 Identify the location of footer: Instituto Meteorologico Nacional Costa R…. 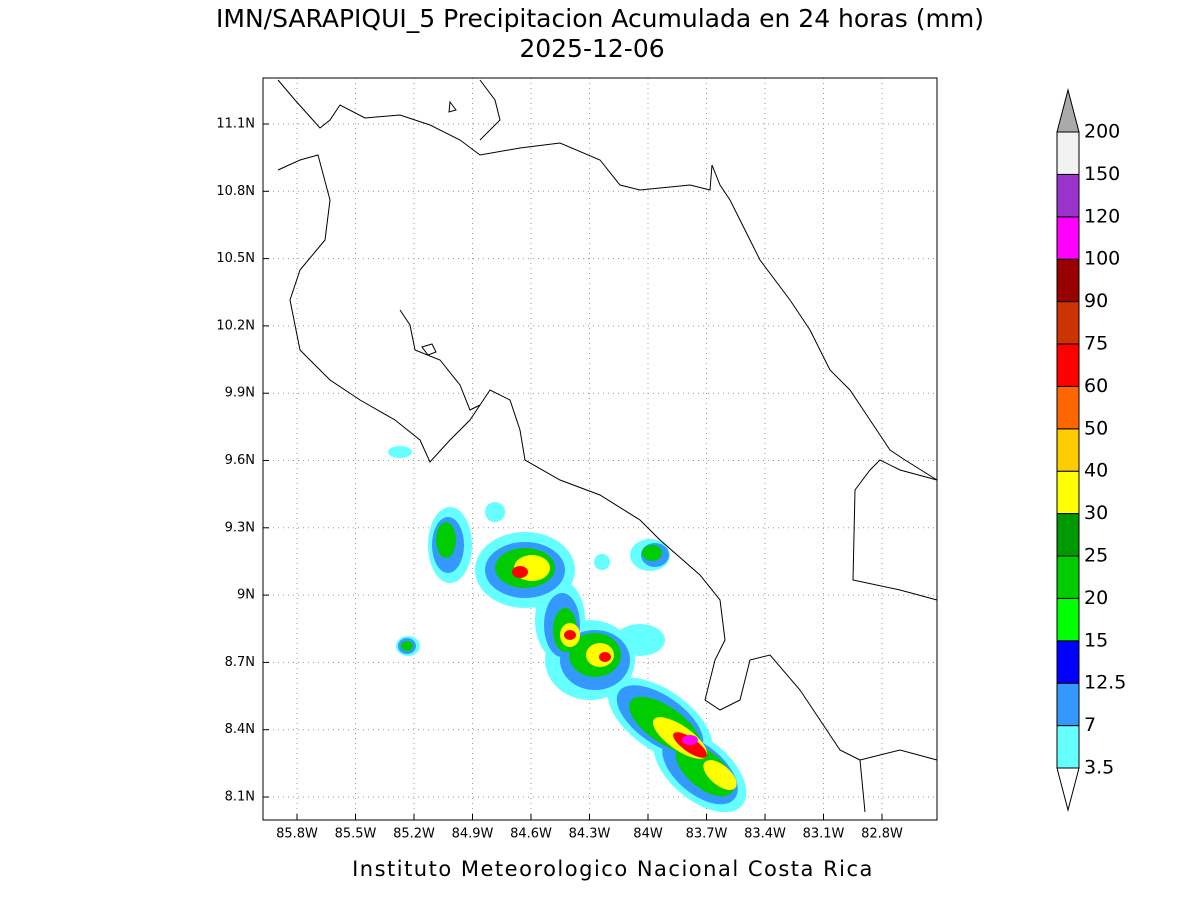
(613, 869).